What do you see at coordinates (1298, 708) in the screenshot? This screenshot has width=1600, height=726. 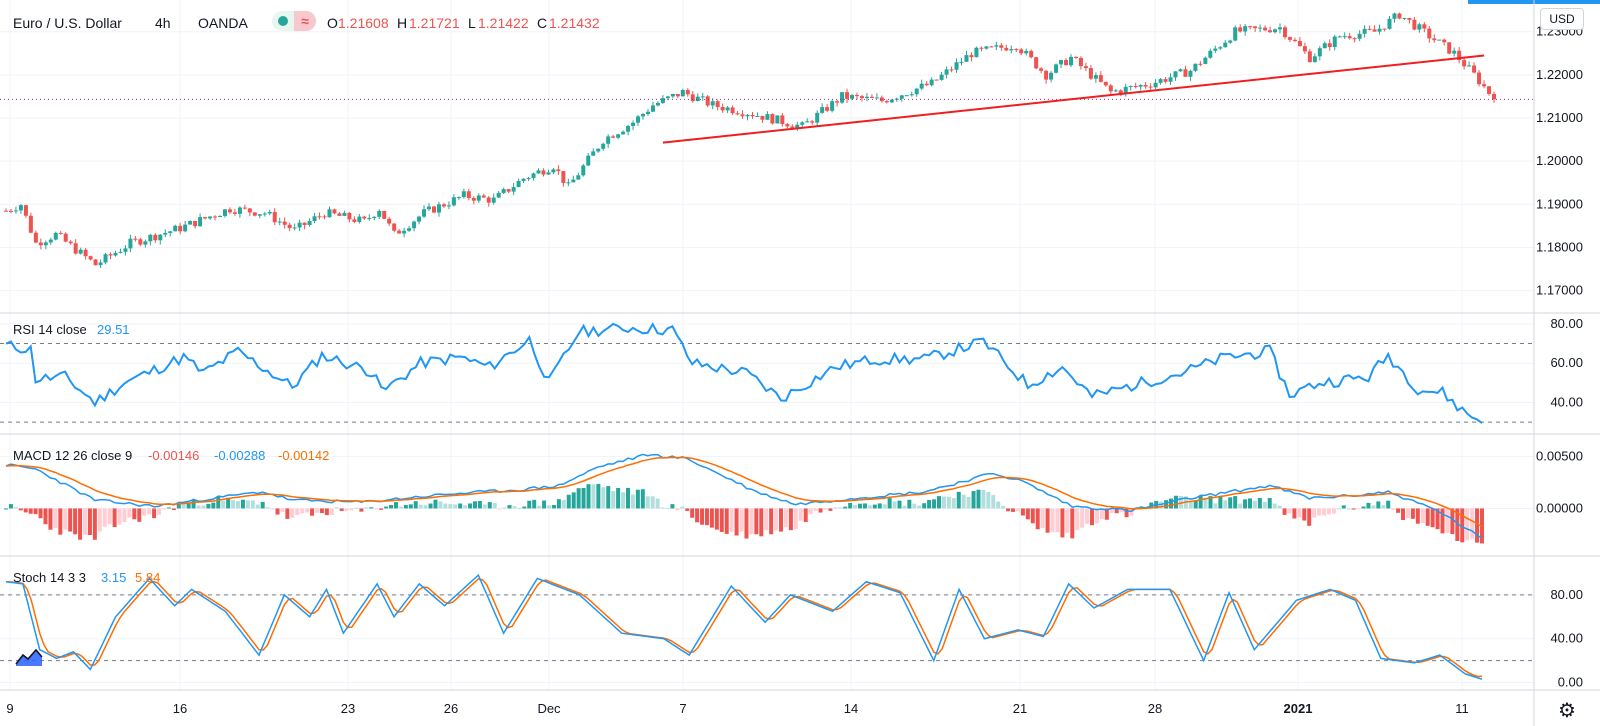 I see `time-tick-label: 2021` at bounding box center [1298, 708].